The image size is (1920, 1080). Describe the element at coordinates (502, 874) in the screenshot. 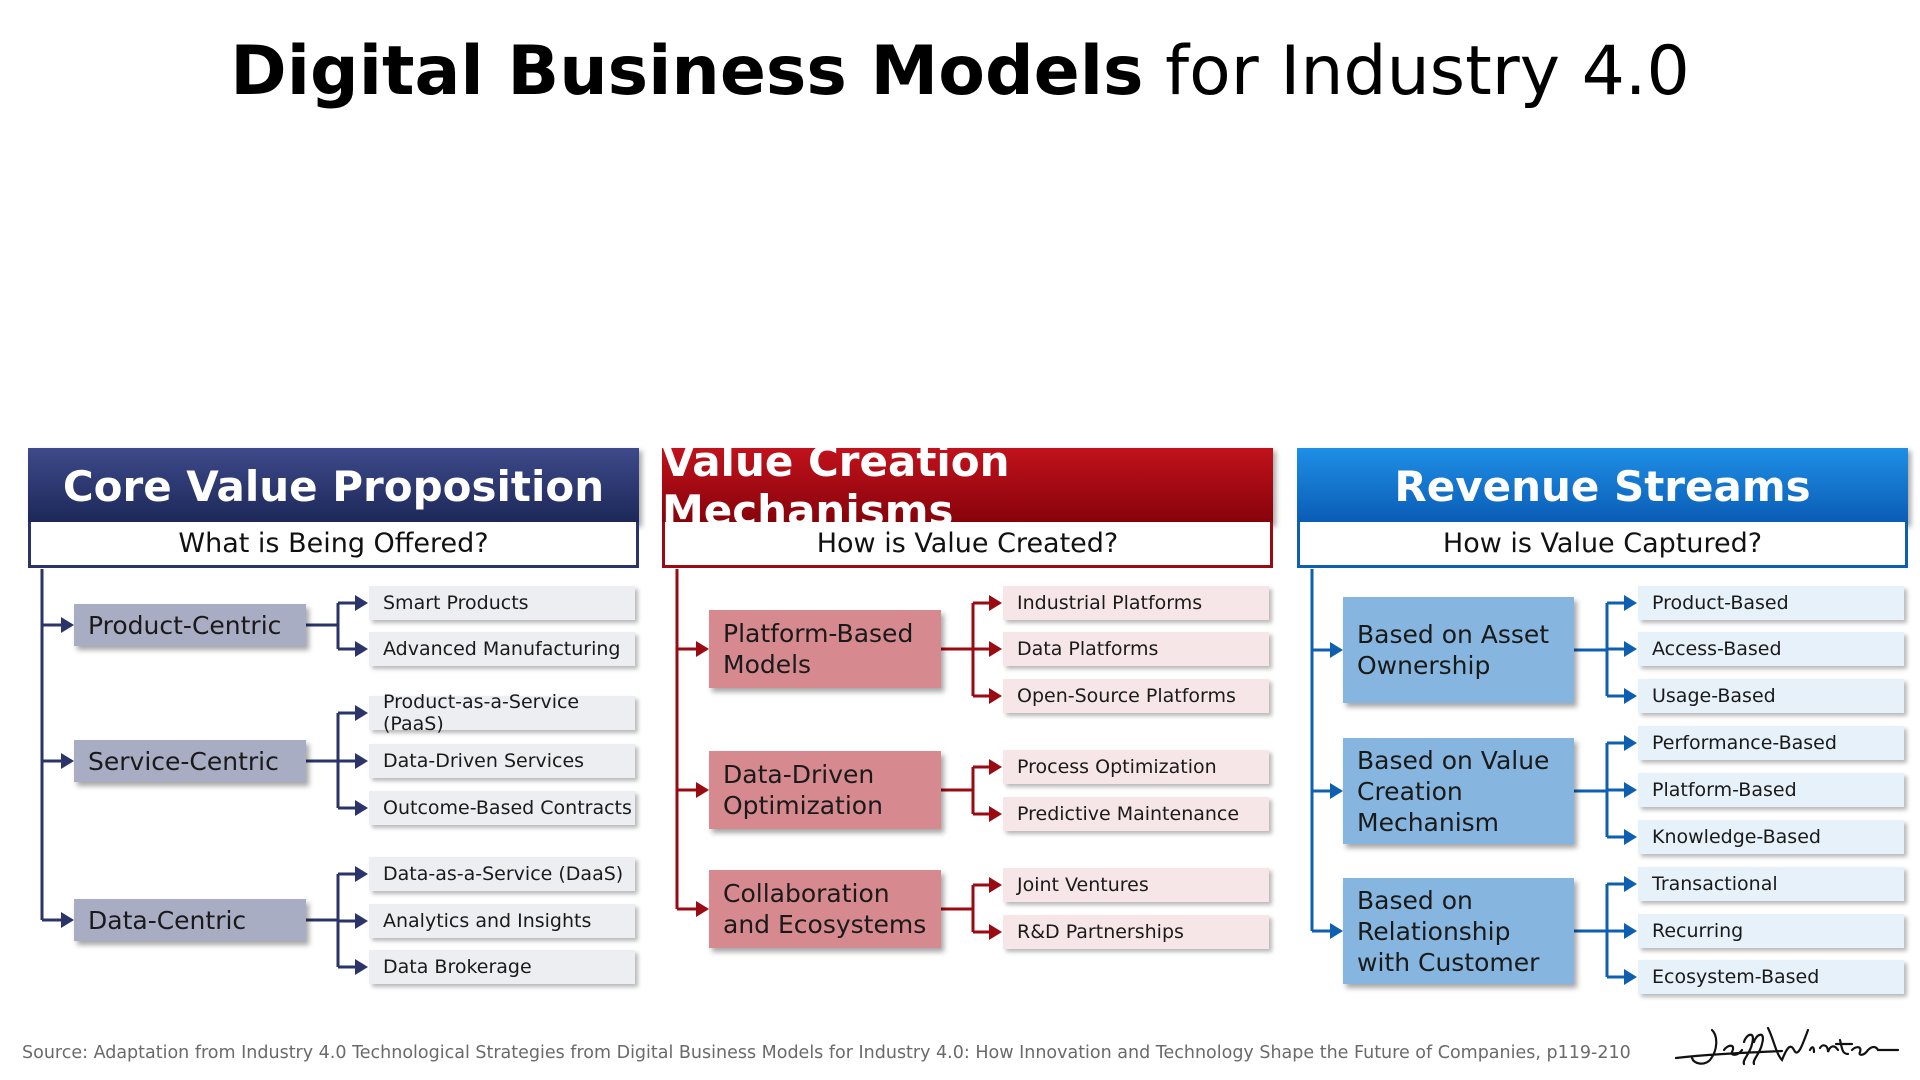

I see `leaf-item: Data-as-a-Service (DaaS)` at that location.